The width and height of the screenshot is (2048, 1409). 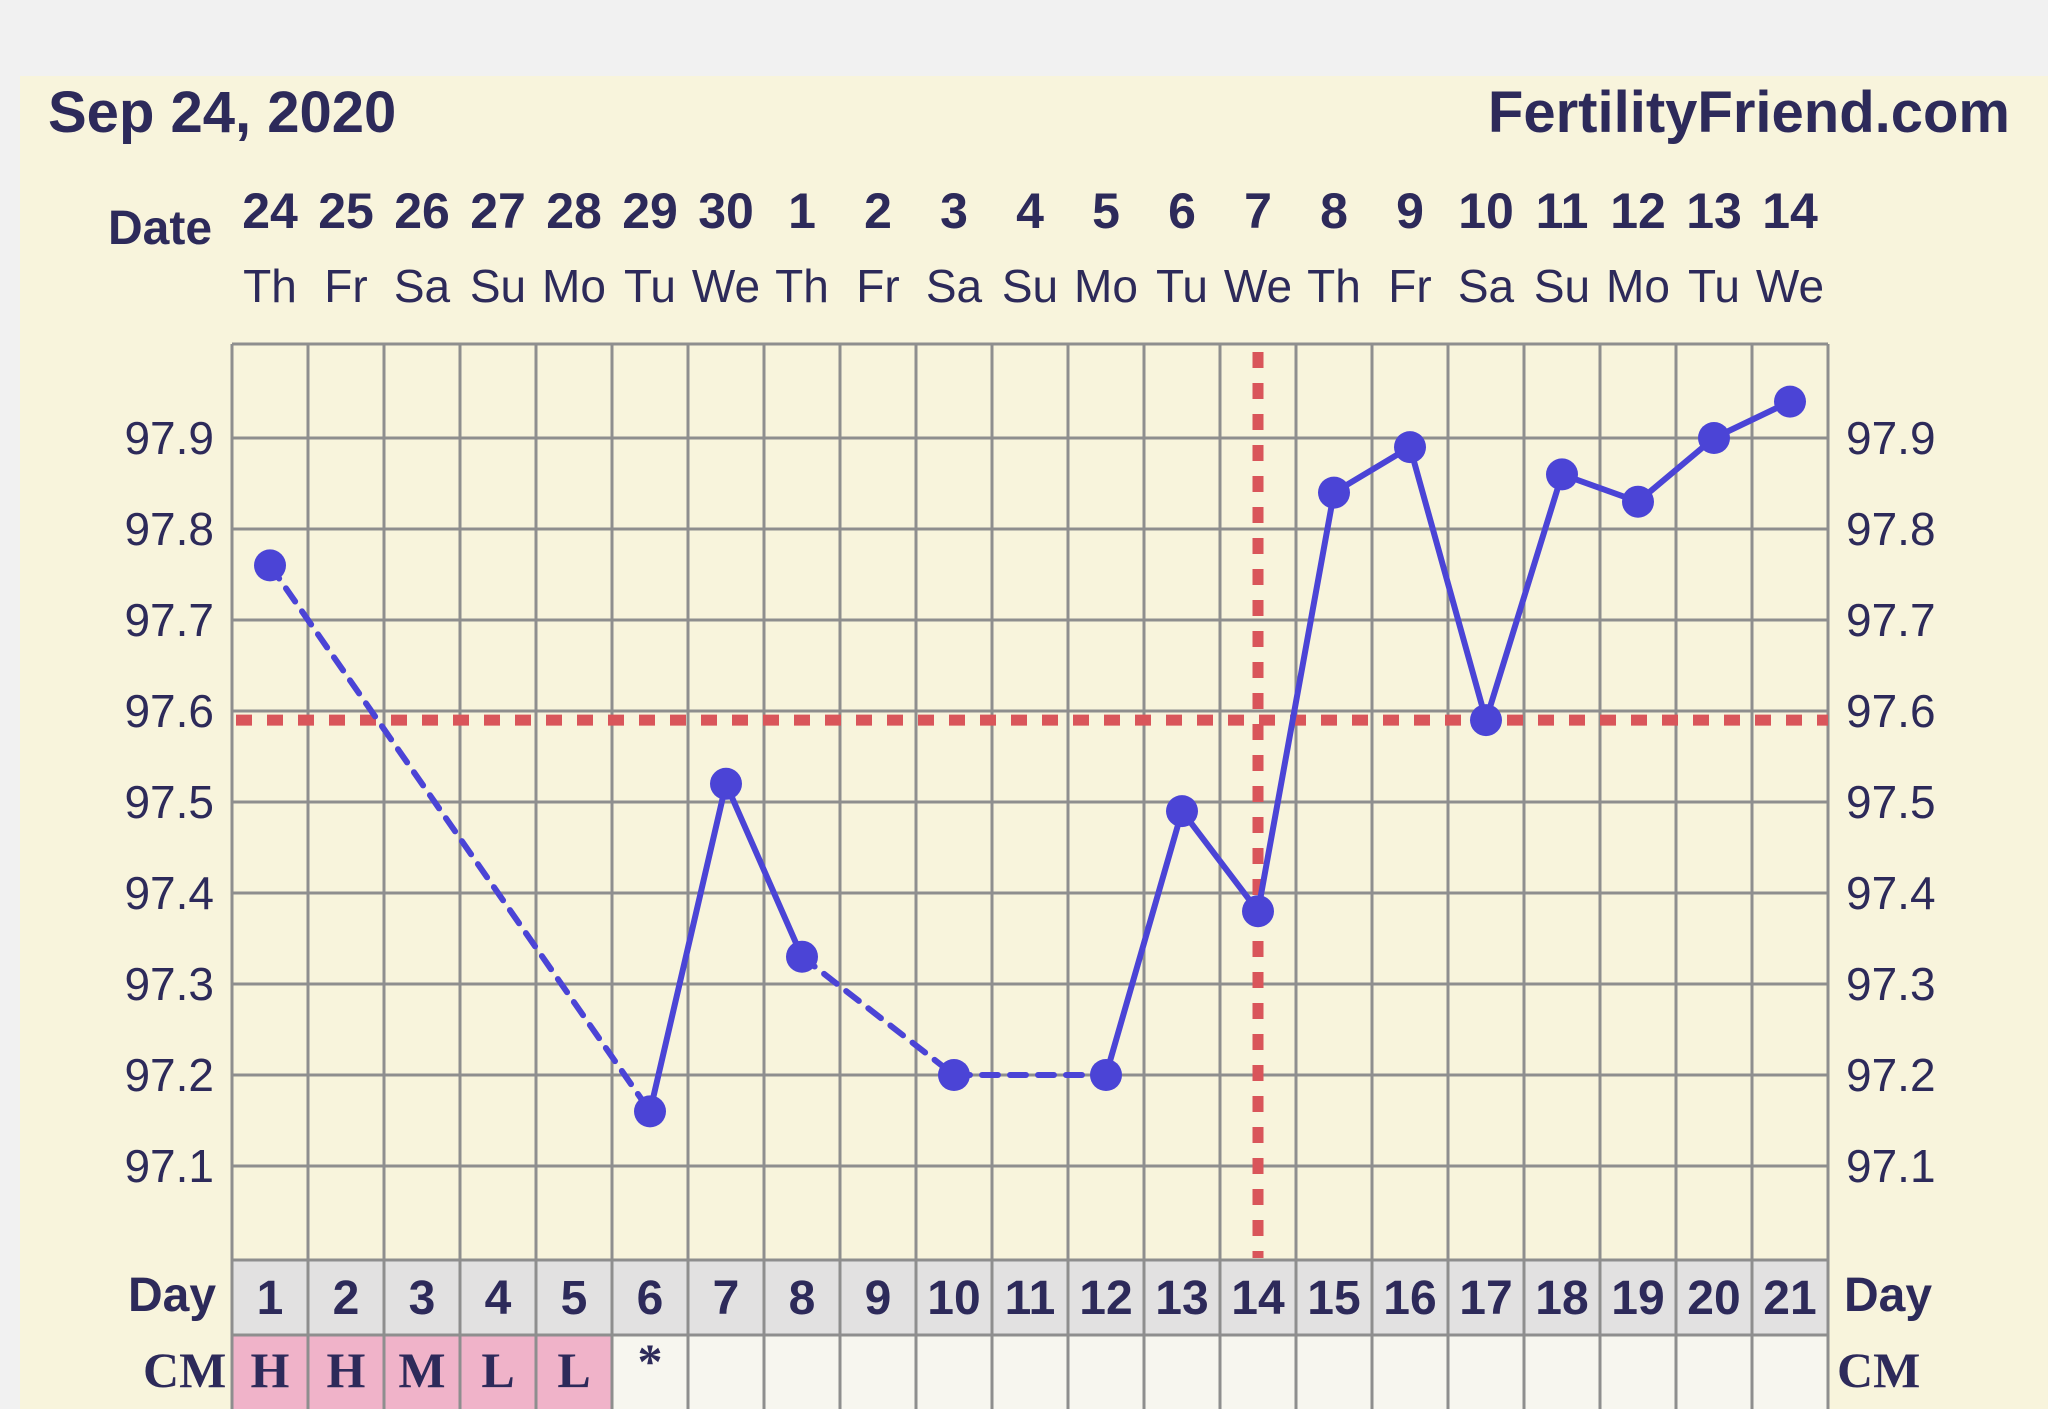 What do you see at coordinates (1789, 1298) in the screenshot?
I see `cycle-day-number: 21` at bounding box center [1789, 1298].